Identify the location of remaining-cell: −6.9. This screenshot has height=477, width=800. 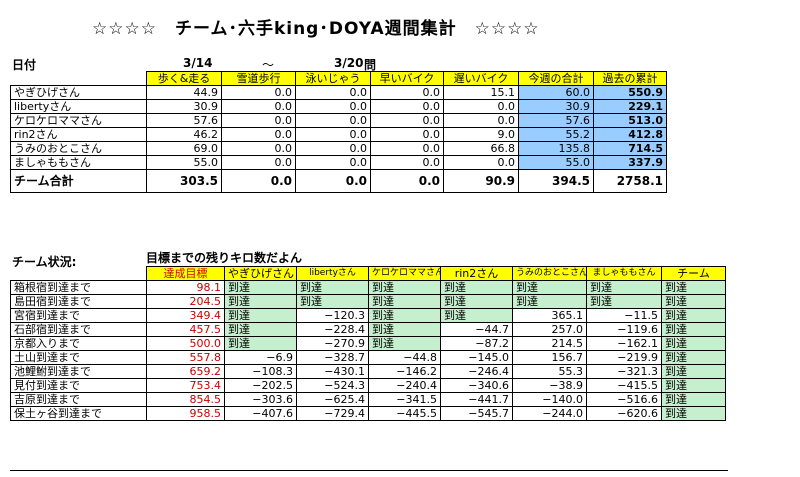
(260, 357).